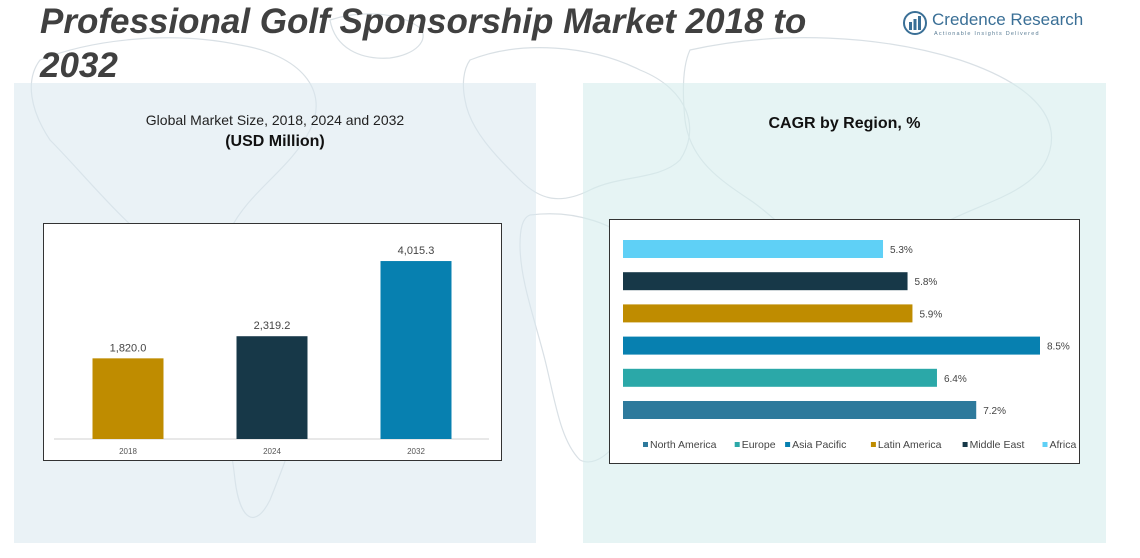 The width and height of the screenshot is (1140, 558). What do you see at coordinates (987, 34) in the screenshot?
I see `brand-tagline: Actionable Insights Delivered` at bounding box center [987, 34].